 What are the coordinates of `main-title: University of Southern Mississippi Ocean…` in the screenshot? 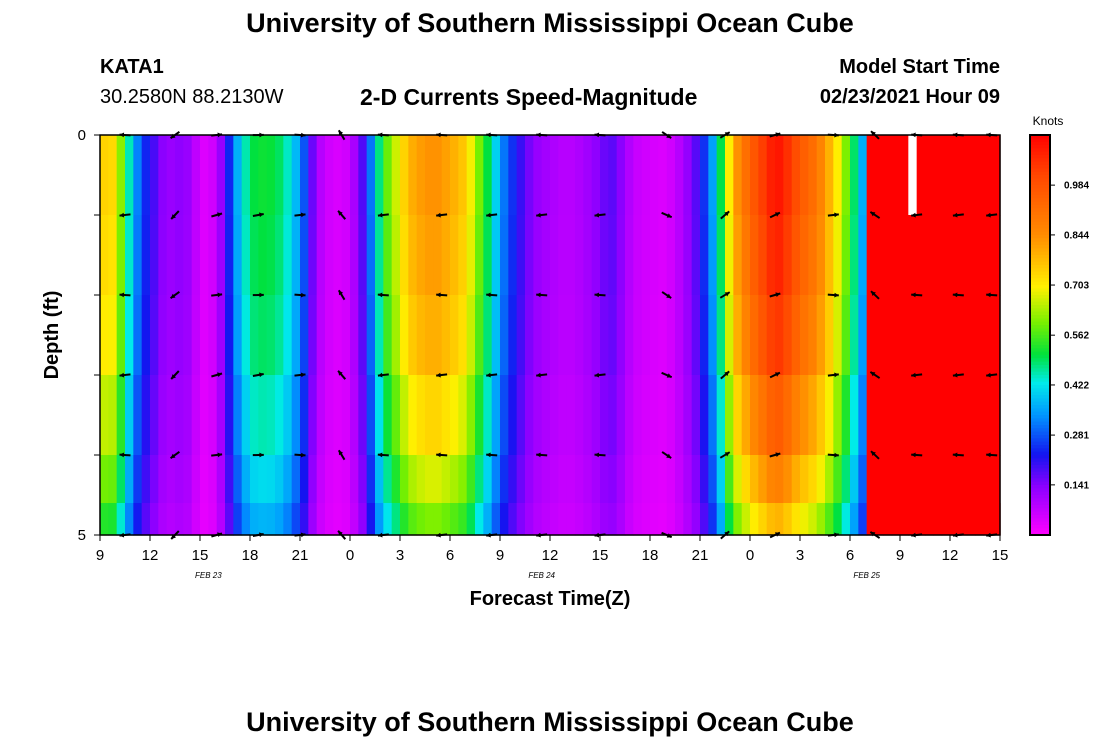 It's located at (550, 23).